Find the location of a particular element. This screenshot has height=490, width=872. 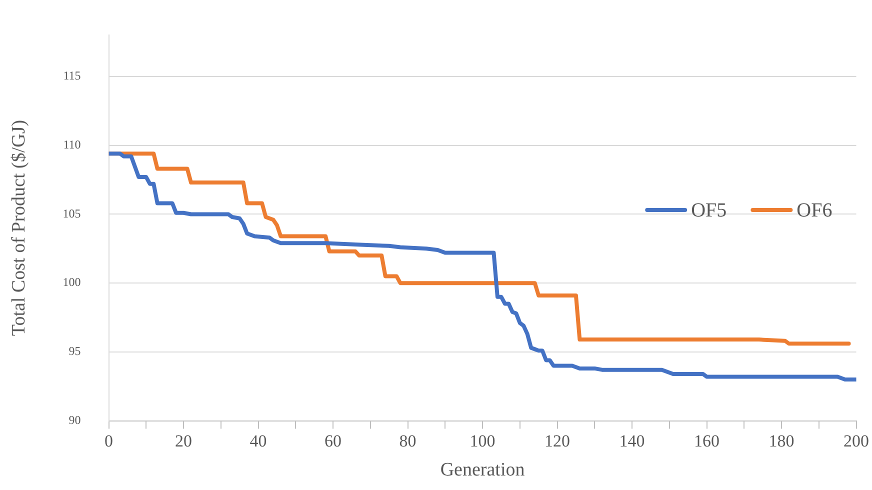

legend-label: OF6 is located at coordinates (814, 210).